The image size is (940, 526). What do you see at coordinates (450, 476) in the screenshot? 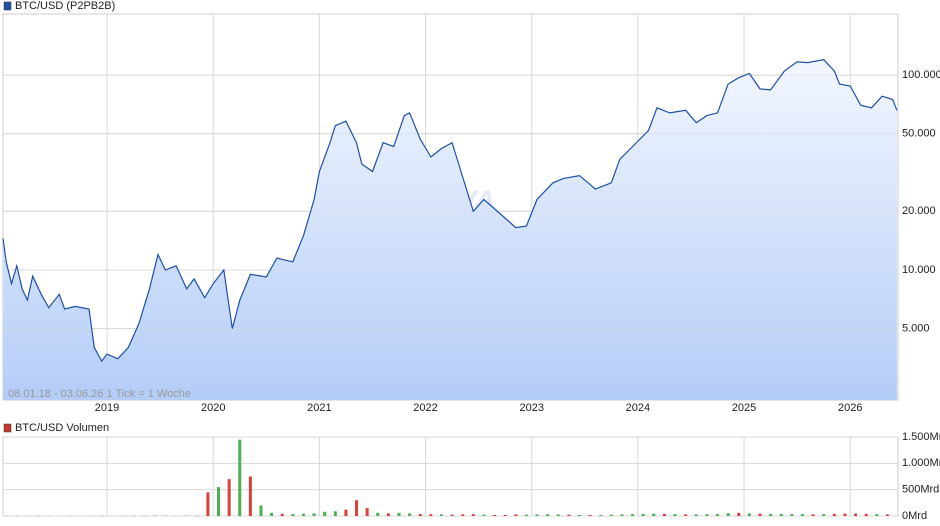
I see `plot-frame` at bounding box center [450, 476].